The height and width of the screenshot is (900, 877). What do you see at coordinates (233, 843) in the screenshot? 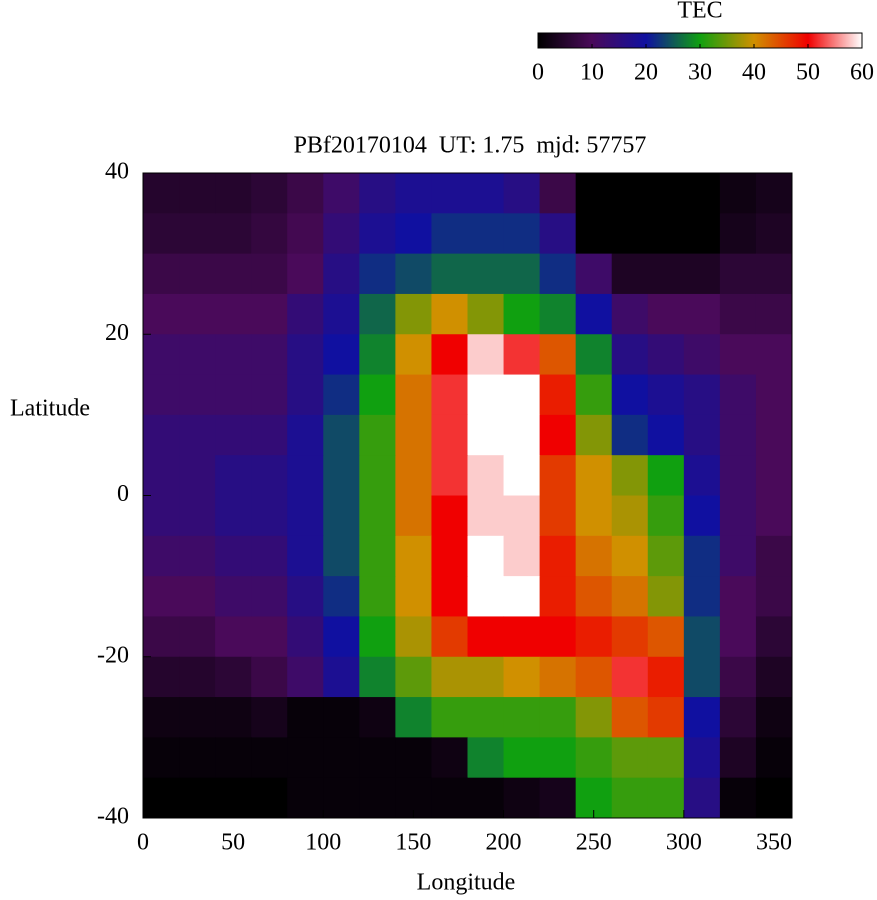
I see `x-tick-label: 50` at bounding box center [233, 843].